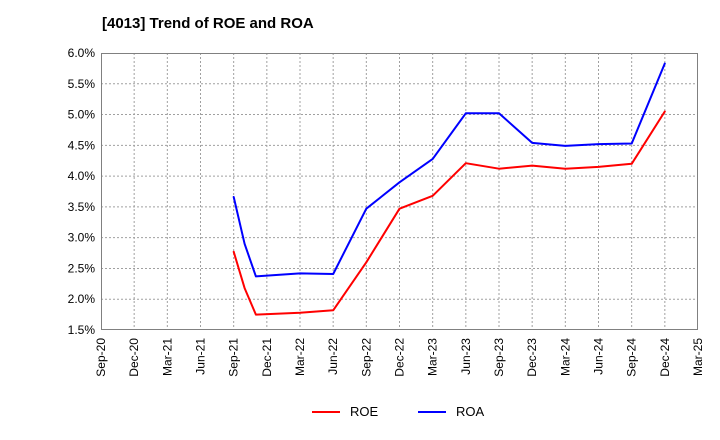  What do you see at coordinates (432, 411) in the screenshot?
I see `legend-swatch-roa` at bounding box center [432, 411].